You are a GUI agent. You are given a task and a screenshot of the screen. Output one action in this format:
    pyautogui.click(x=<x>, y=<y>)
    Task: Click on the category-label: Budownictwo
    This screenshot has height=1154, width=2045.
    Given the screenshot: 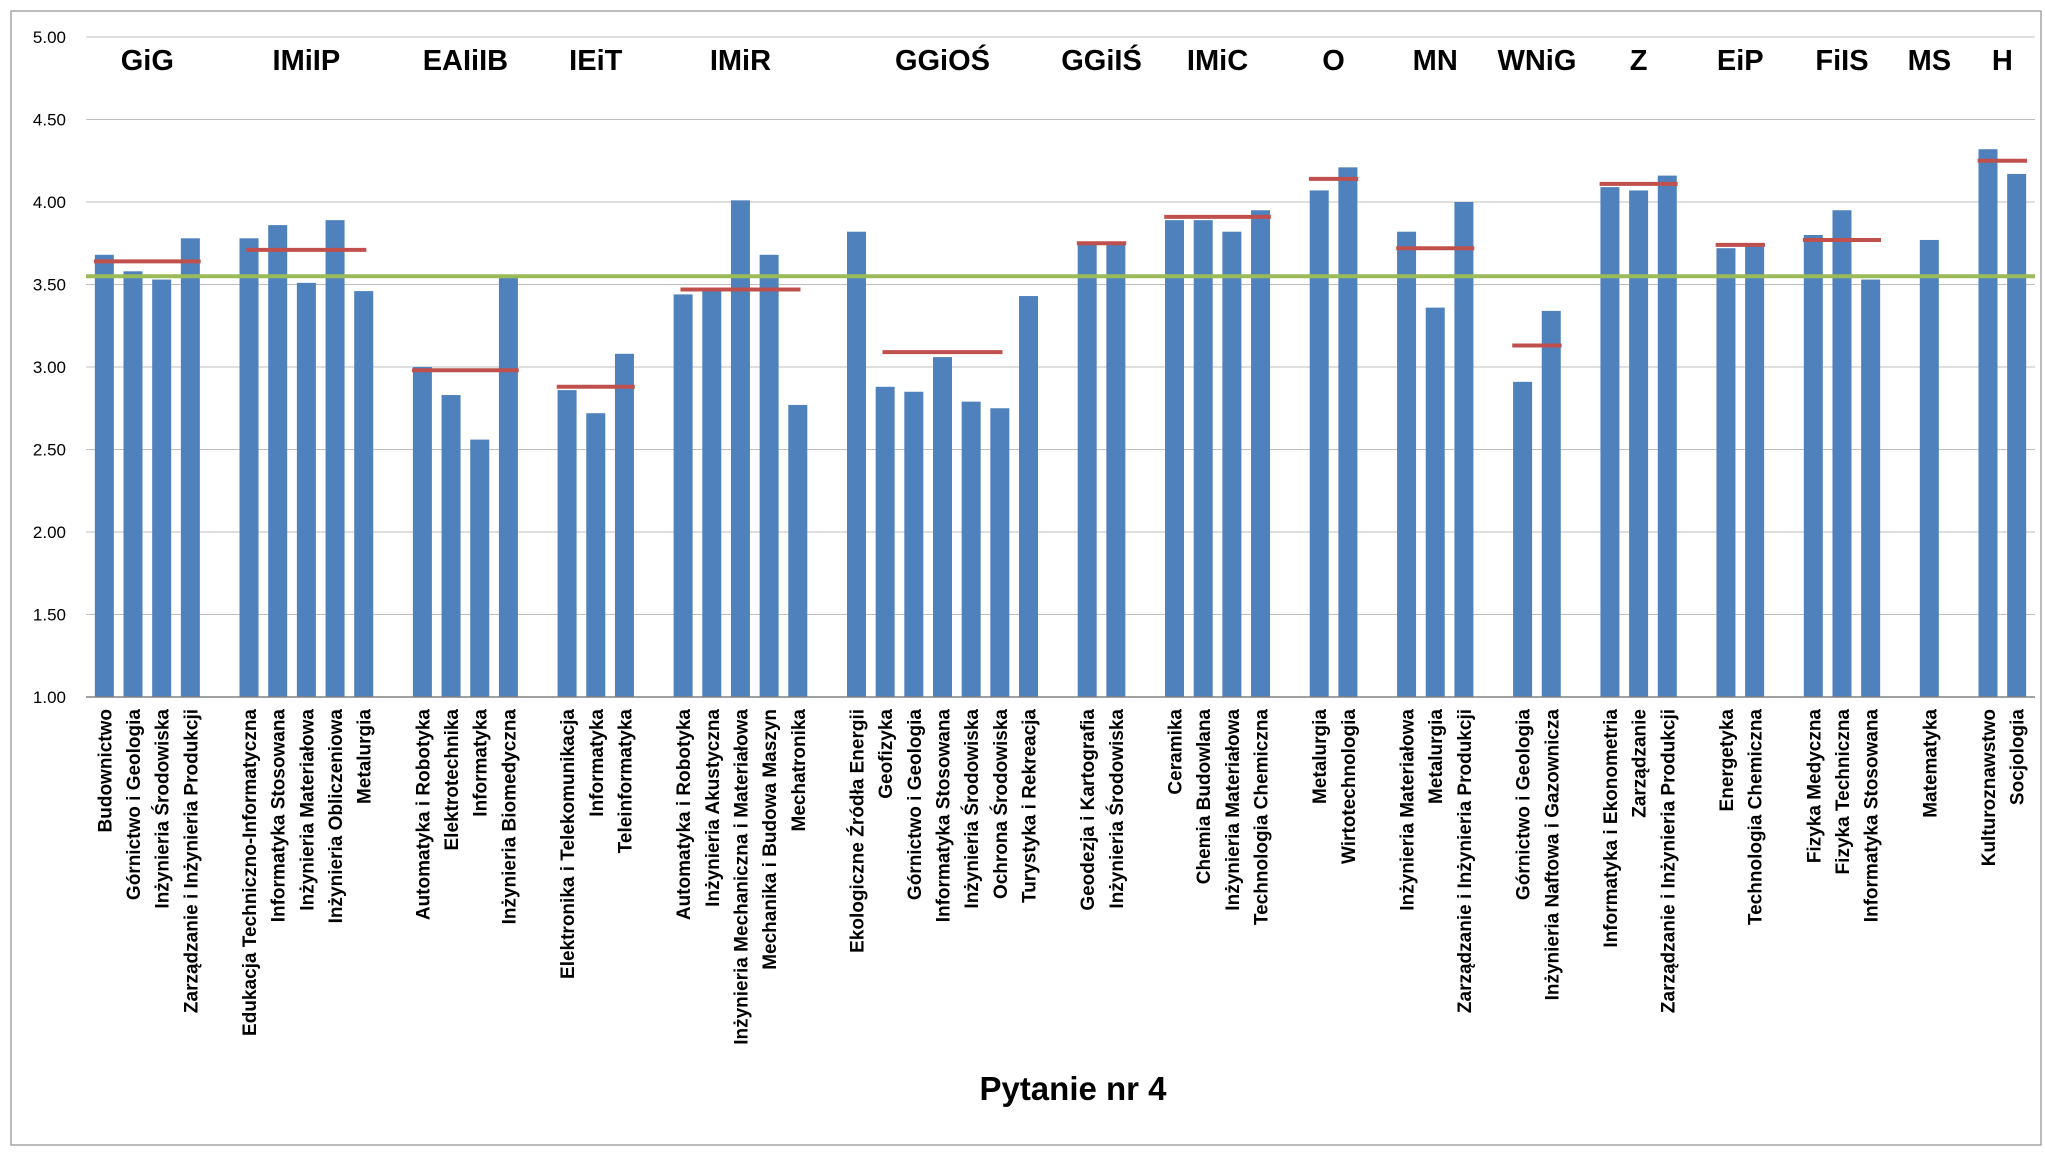 What is the action you would take?
    pyautogui.click(x=105, y=770)
    